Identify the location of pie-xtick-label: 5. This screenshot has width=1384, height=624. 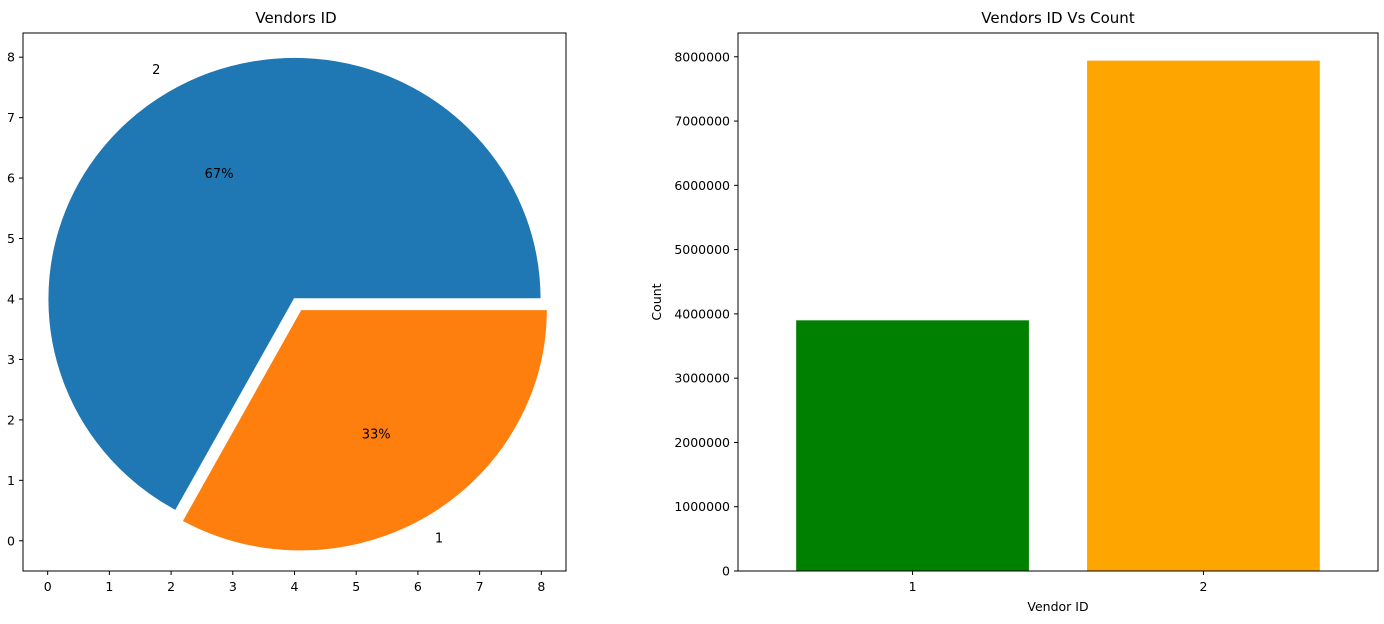
(356, 586).